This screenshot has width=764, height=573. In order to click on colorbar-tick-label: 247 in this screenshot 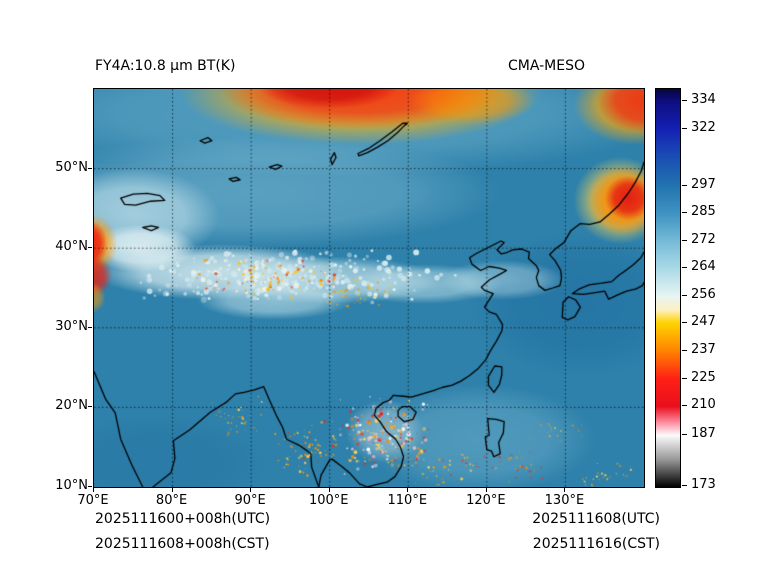, I will do `click(703, 321)`.